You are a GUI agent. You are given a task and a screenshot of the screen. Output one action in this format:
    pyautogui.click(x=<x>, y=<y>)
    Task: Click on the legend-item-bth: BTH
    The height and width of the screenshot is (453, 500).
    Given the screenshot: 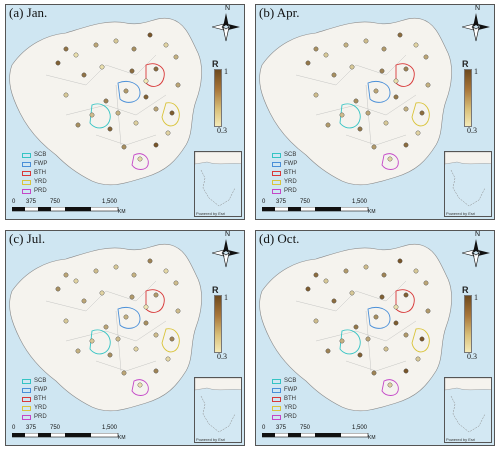 What is the action you would take?
    pyautogui.click(x=34, y=399)
    